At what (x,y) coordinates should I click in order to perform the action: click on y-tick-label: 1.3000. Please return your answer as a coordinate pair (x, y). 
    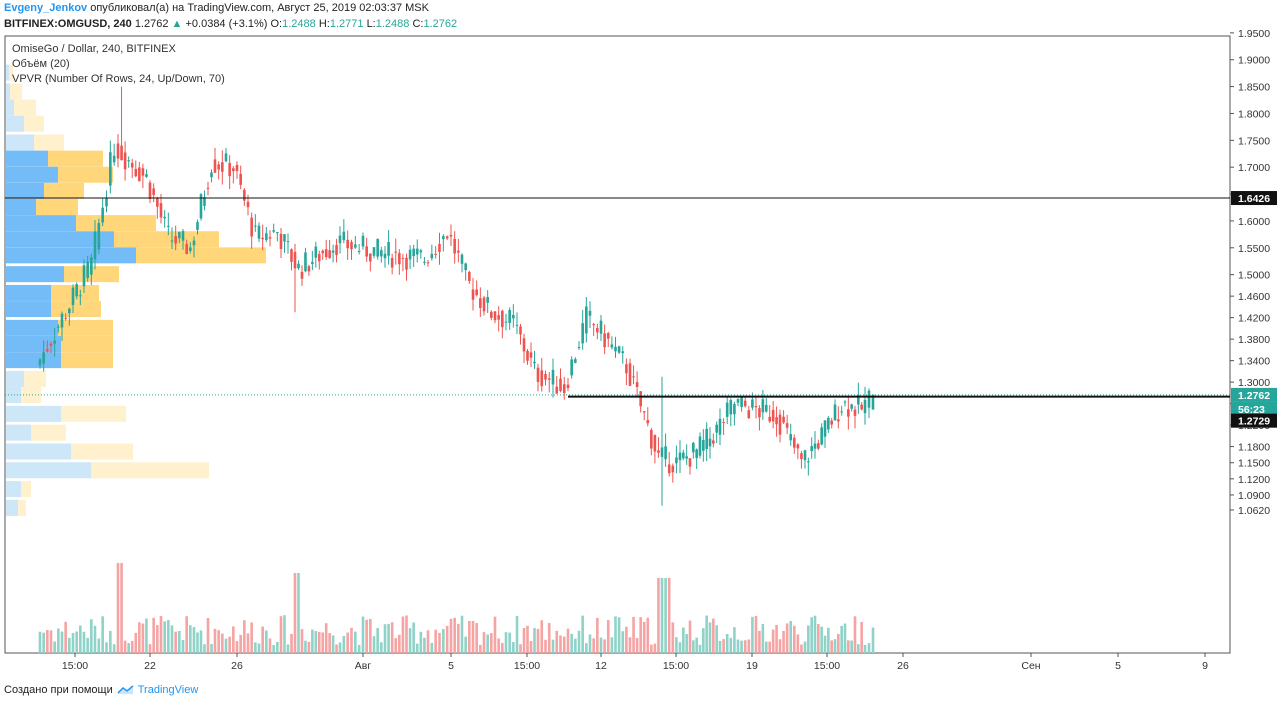
    Looking at the image, I should click on (1254, 383).